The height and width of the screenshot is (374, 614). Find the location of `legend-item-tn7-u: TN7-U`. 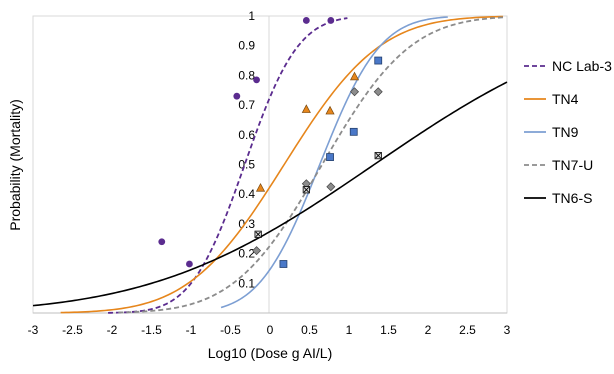

legend-item-tn7-u: TN7-U is located at coordinates (558, 165).